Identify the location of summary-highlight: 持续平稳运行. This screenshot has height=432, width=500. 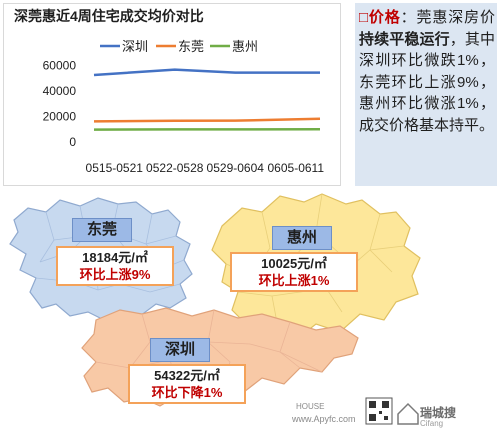
(404, 39).